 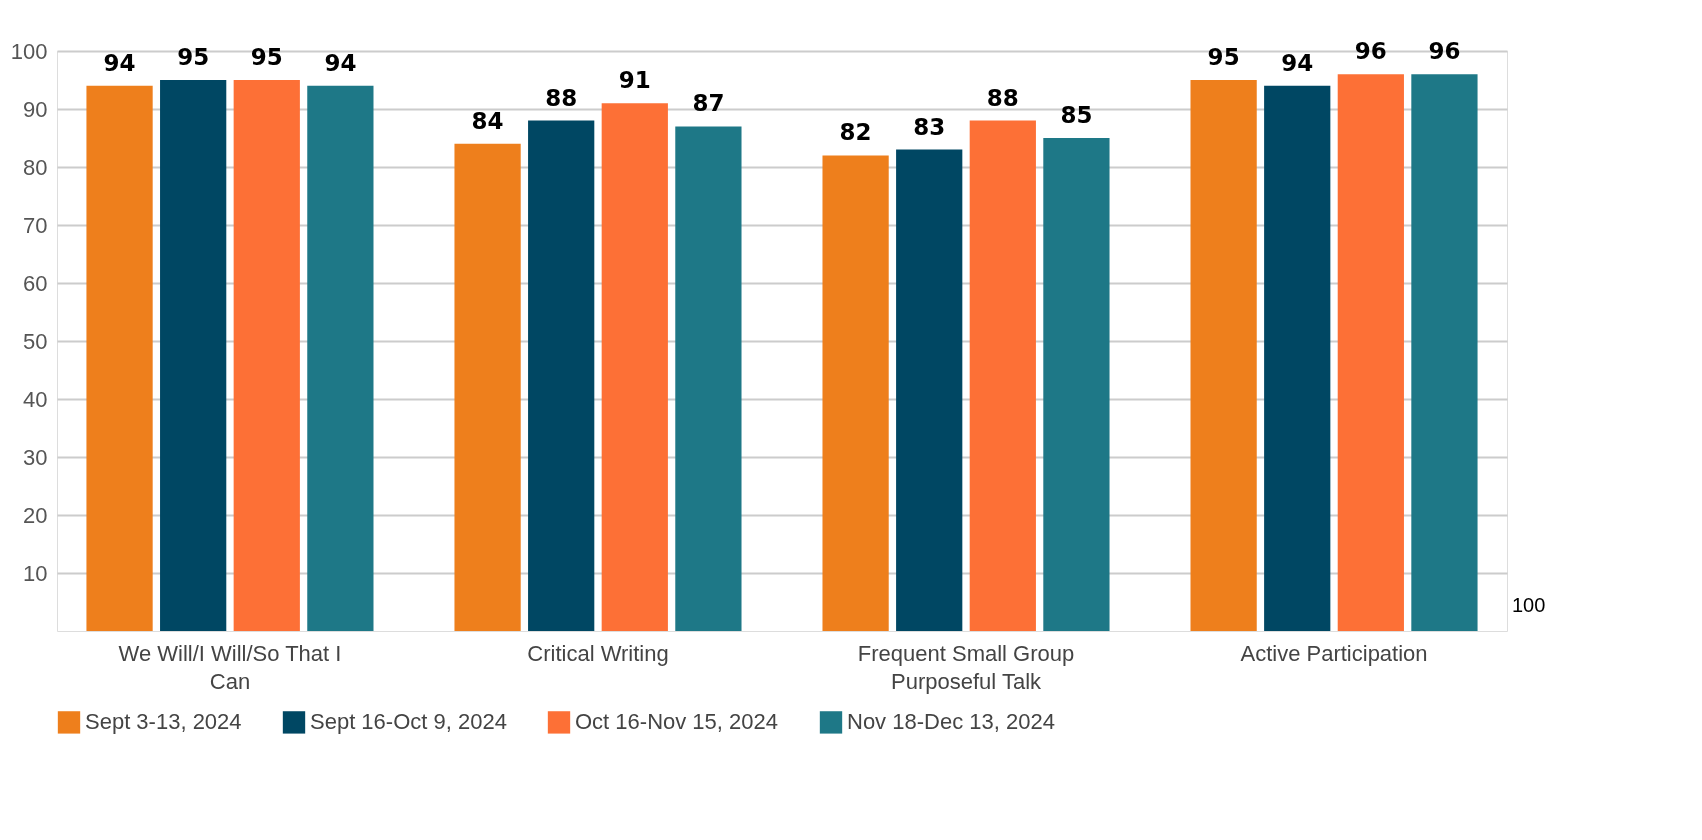 I want to click on legend-label: Sept 3-13, 2024, so click(x=163, y=722).